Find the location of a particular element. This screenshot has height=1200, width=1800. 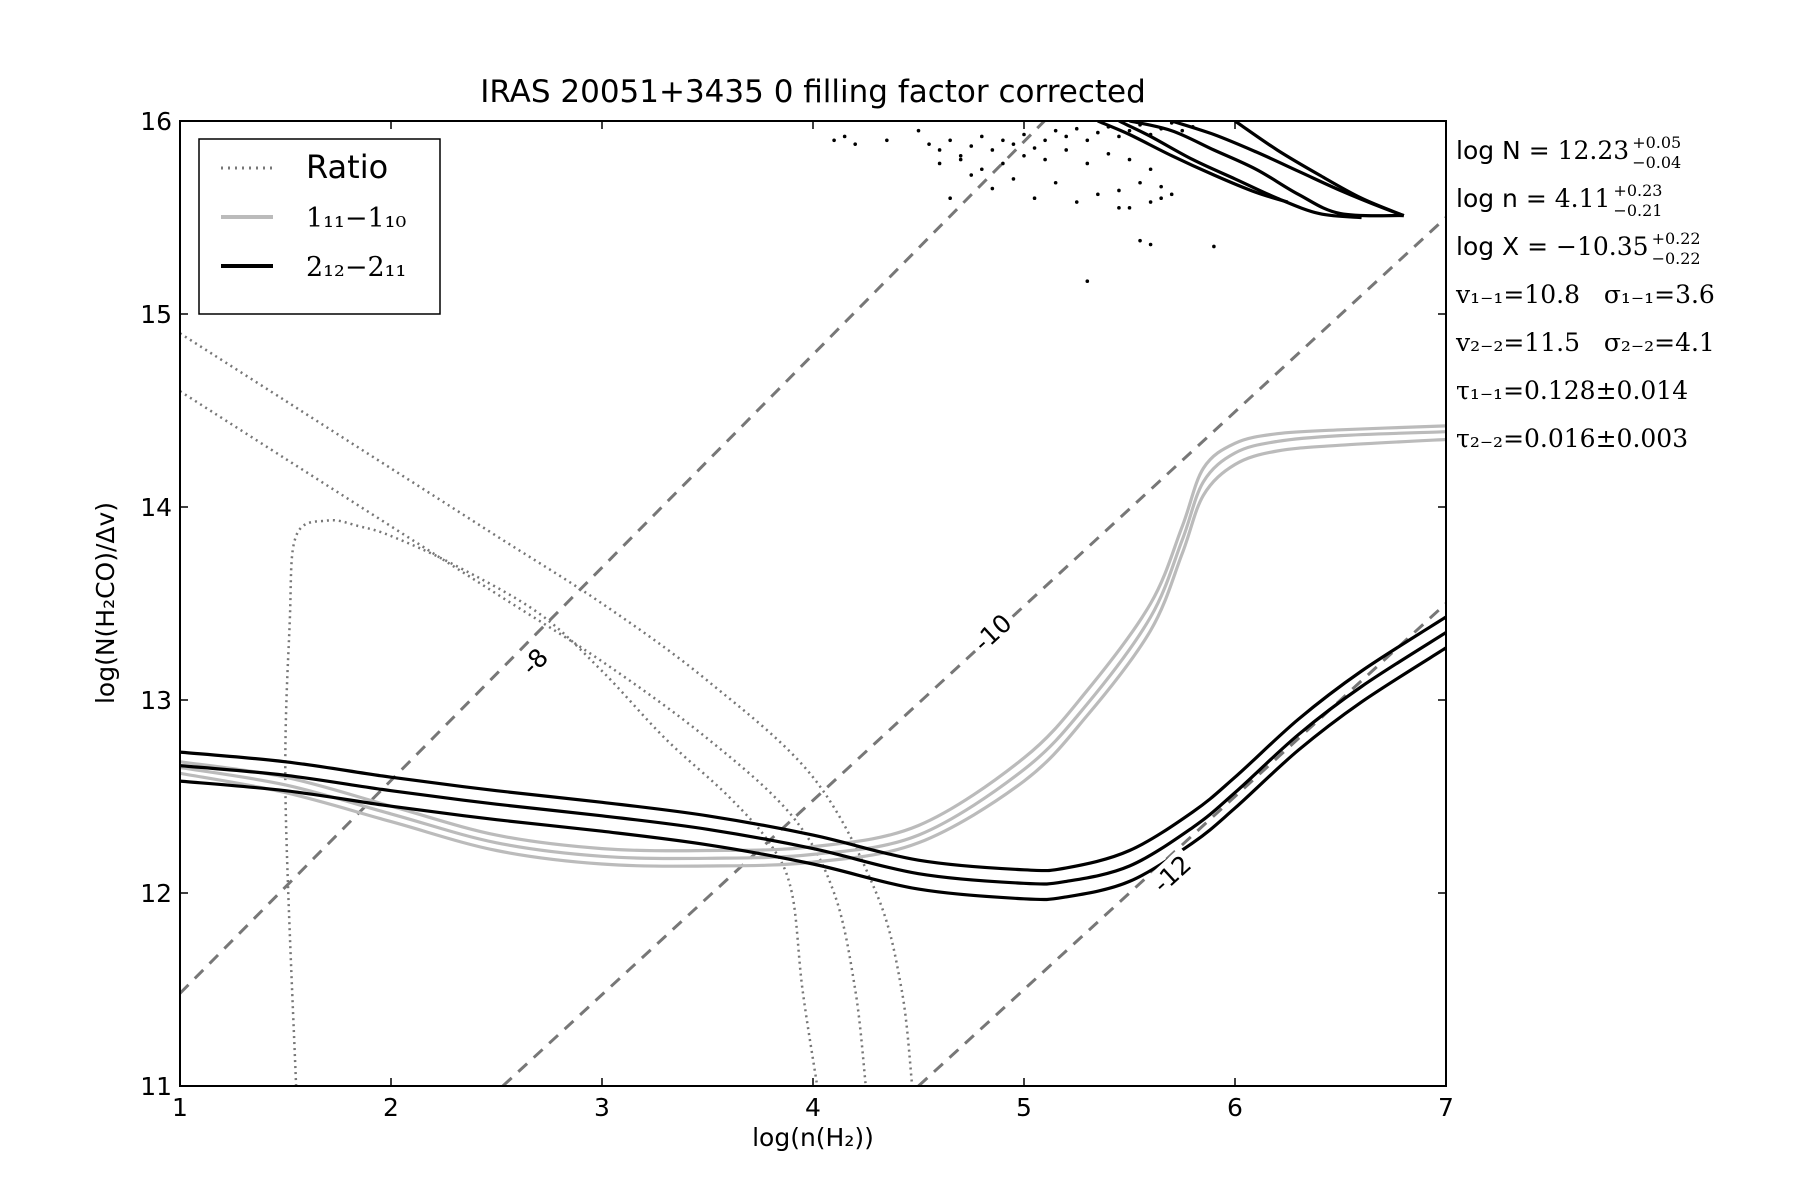

annotation-sup: +0.23 is located at coordinates (1637, 190).